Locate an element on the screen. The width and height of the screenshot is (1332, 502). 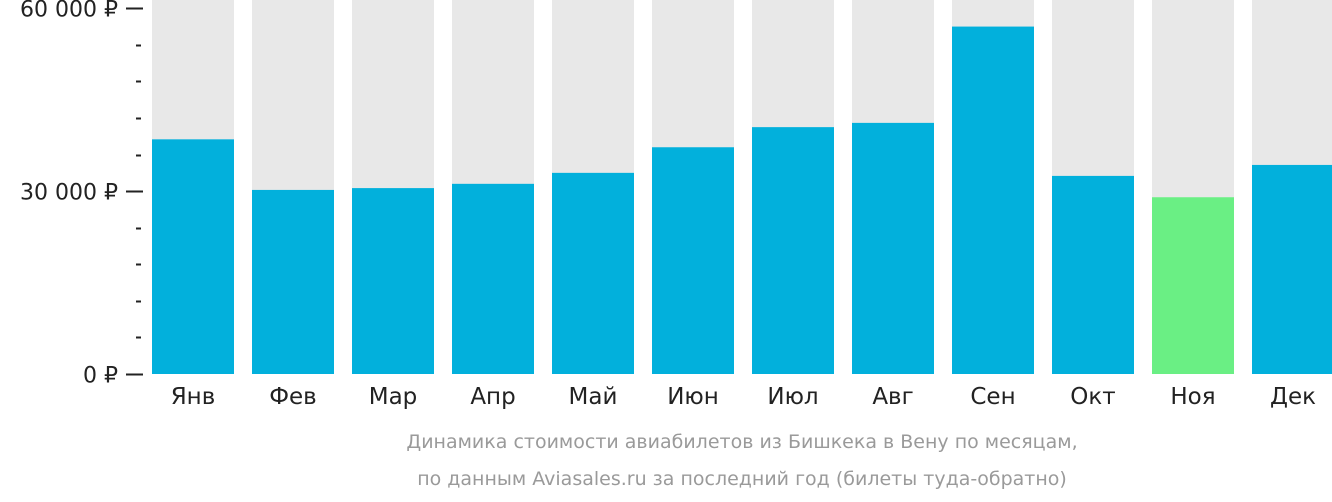
x-tick-label-Сен: Сен is located at coordinates (992, 397).